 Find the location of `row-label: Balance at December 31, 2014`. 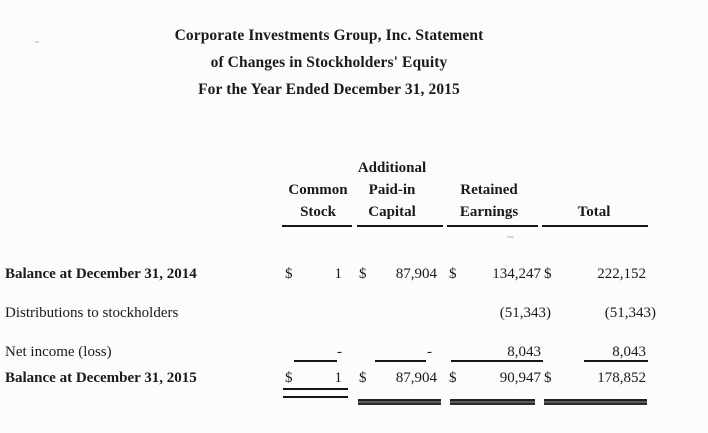

row-label: Balance at December 31, 2014 is located at coordinates (101, 274).